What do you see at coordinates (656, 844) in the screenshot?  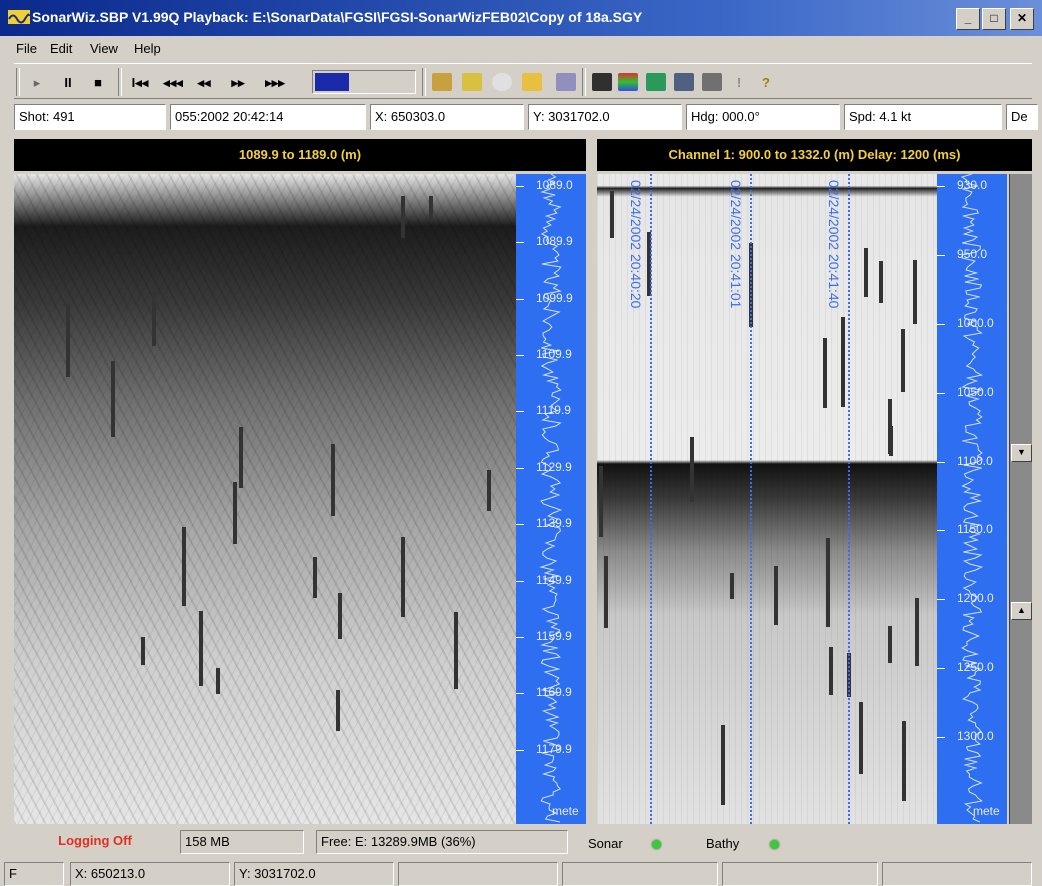 I see `sonar-led-icon` at bounding box center [656, 844].